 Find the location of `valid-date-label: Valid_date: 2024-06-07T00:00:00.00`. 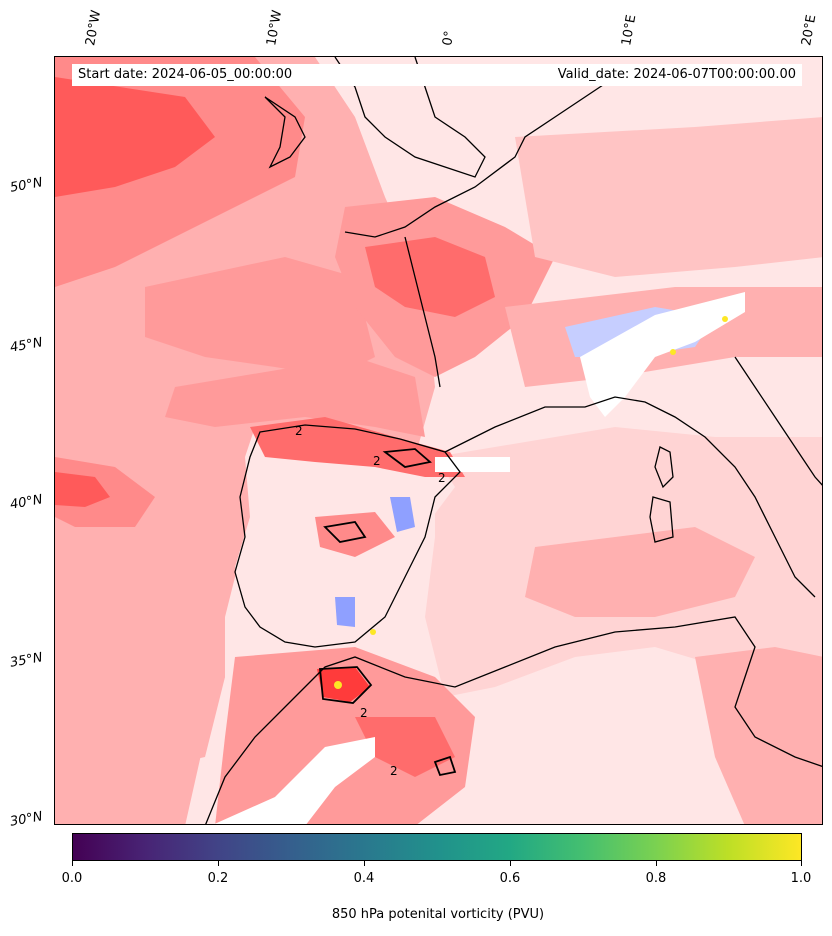

valid-date-label: Valid_date: 2024-06-07T00:00:00.00 is located at coordinates (676, 74).